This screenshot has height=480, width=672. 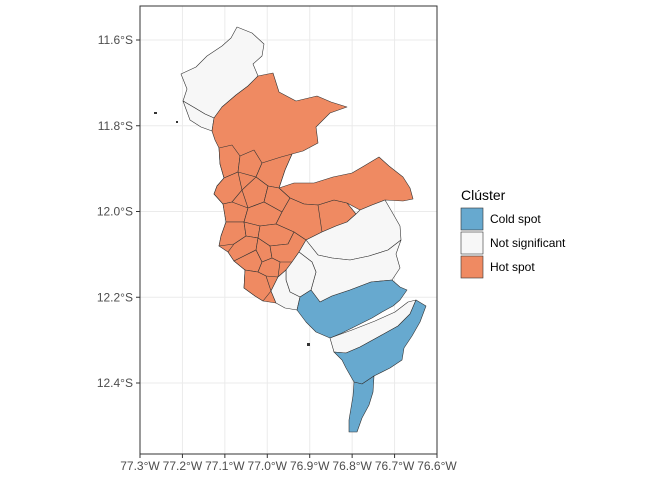 I want to click on legend-item-cold-spot: Cold spot, so click(x=500, y=219).